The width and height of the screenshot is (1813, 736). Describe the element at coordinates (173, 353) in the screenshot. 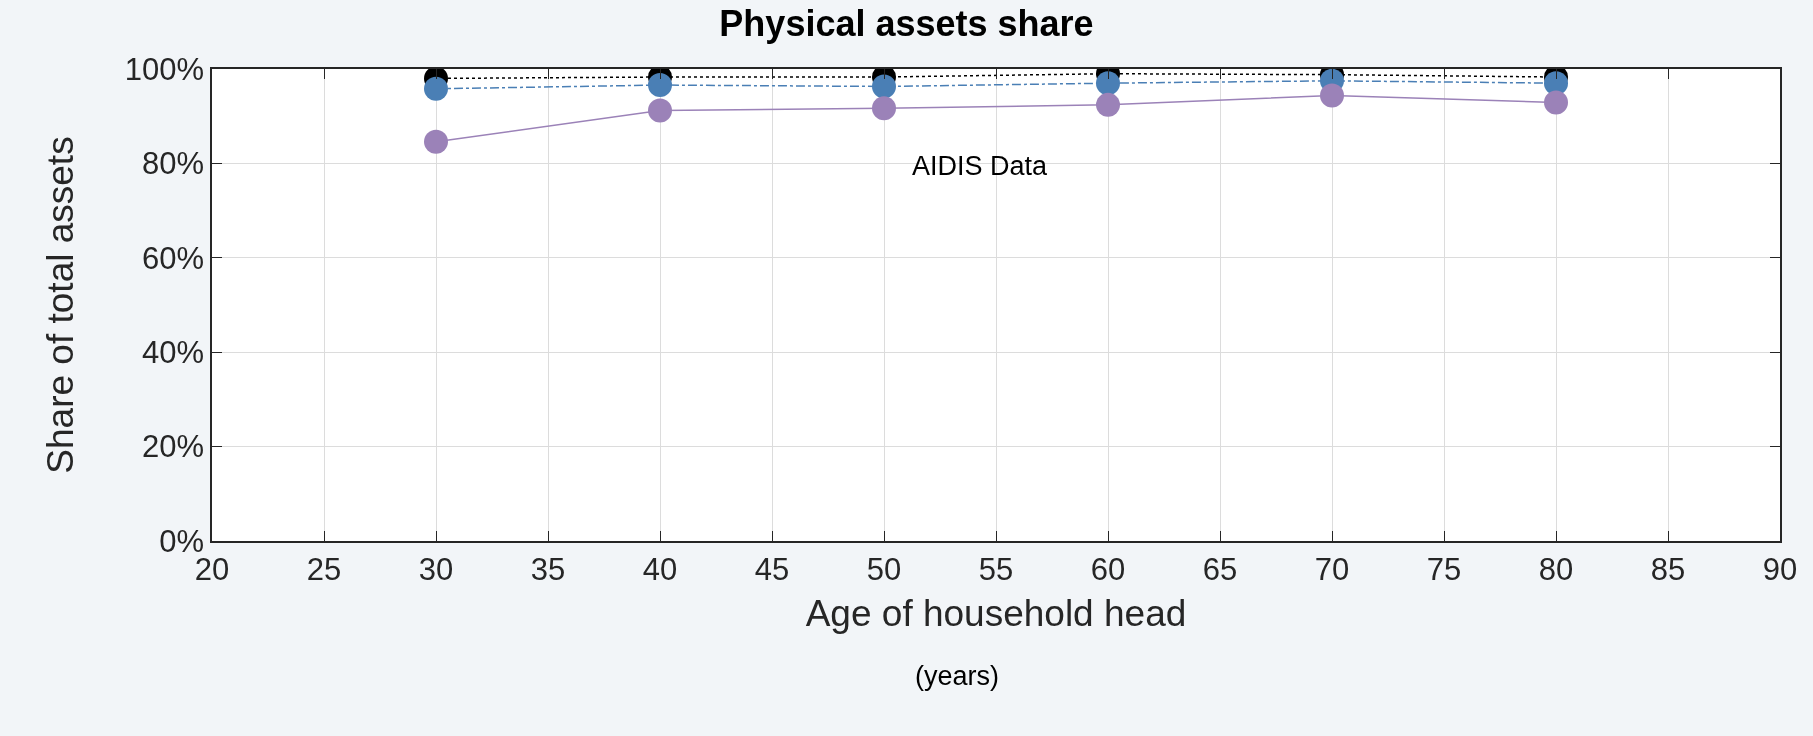

I see `y-tick-label: 40%` at that location.